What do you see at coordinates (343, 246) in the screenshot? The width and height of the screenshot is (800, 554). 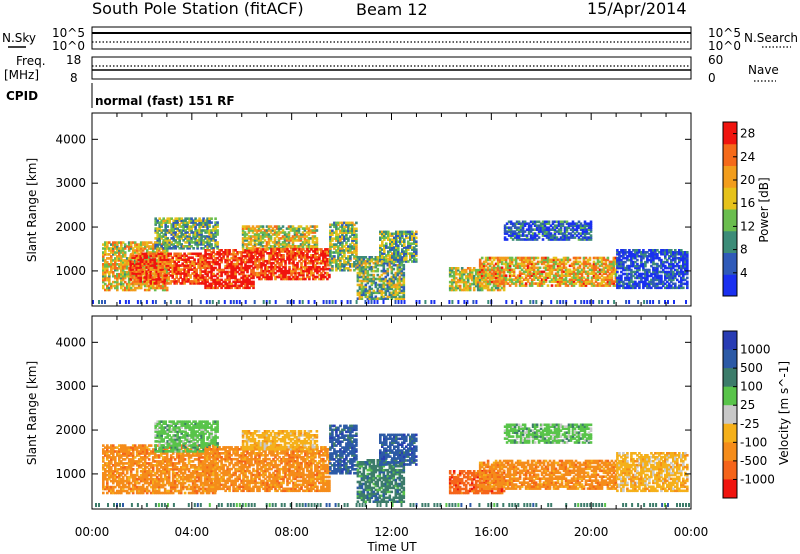 I see `echo-region` at bounding box center [343, 246].